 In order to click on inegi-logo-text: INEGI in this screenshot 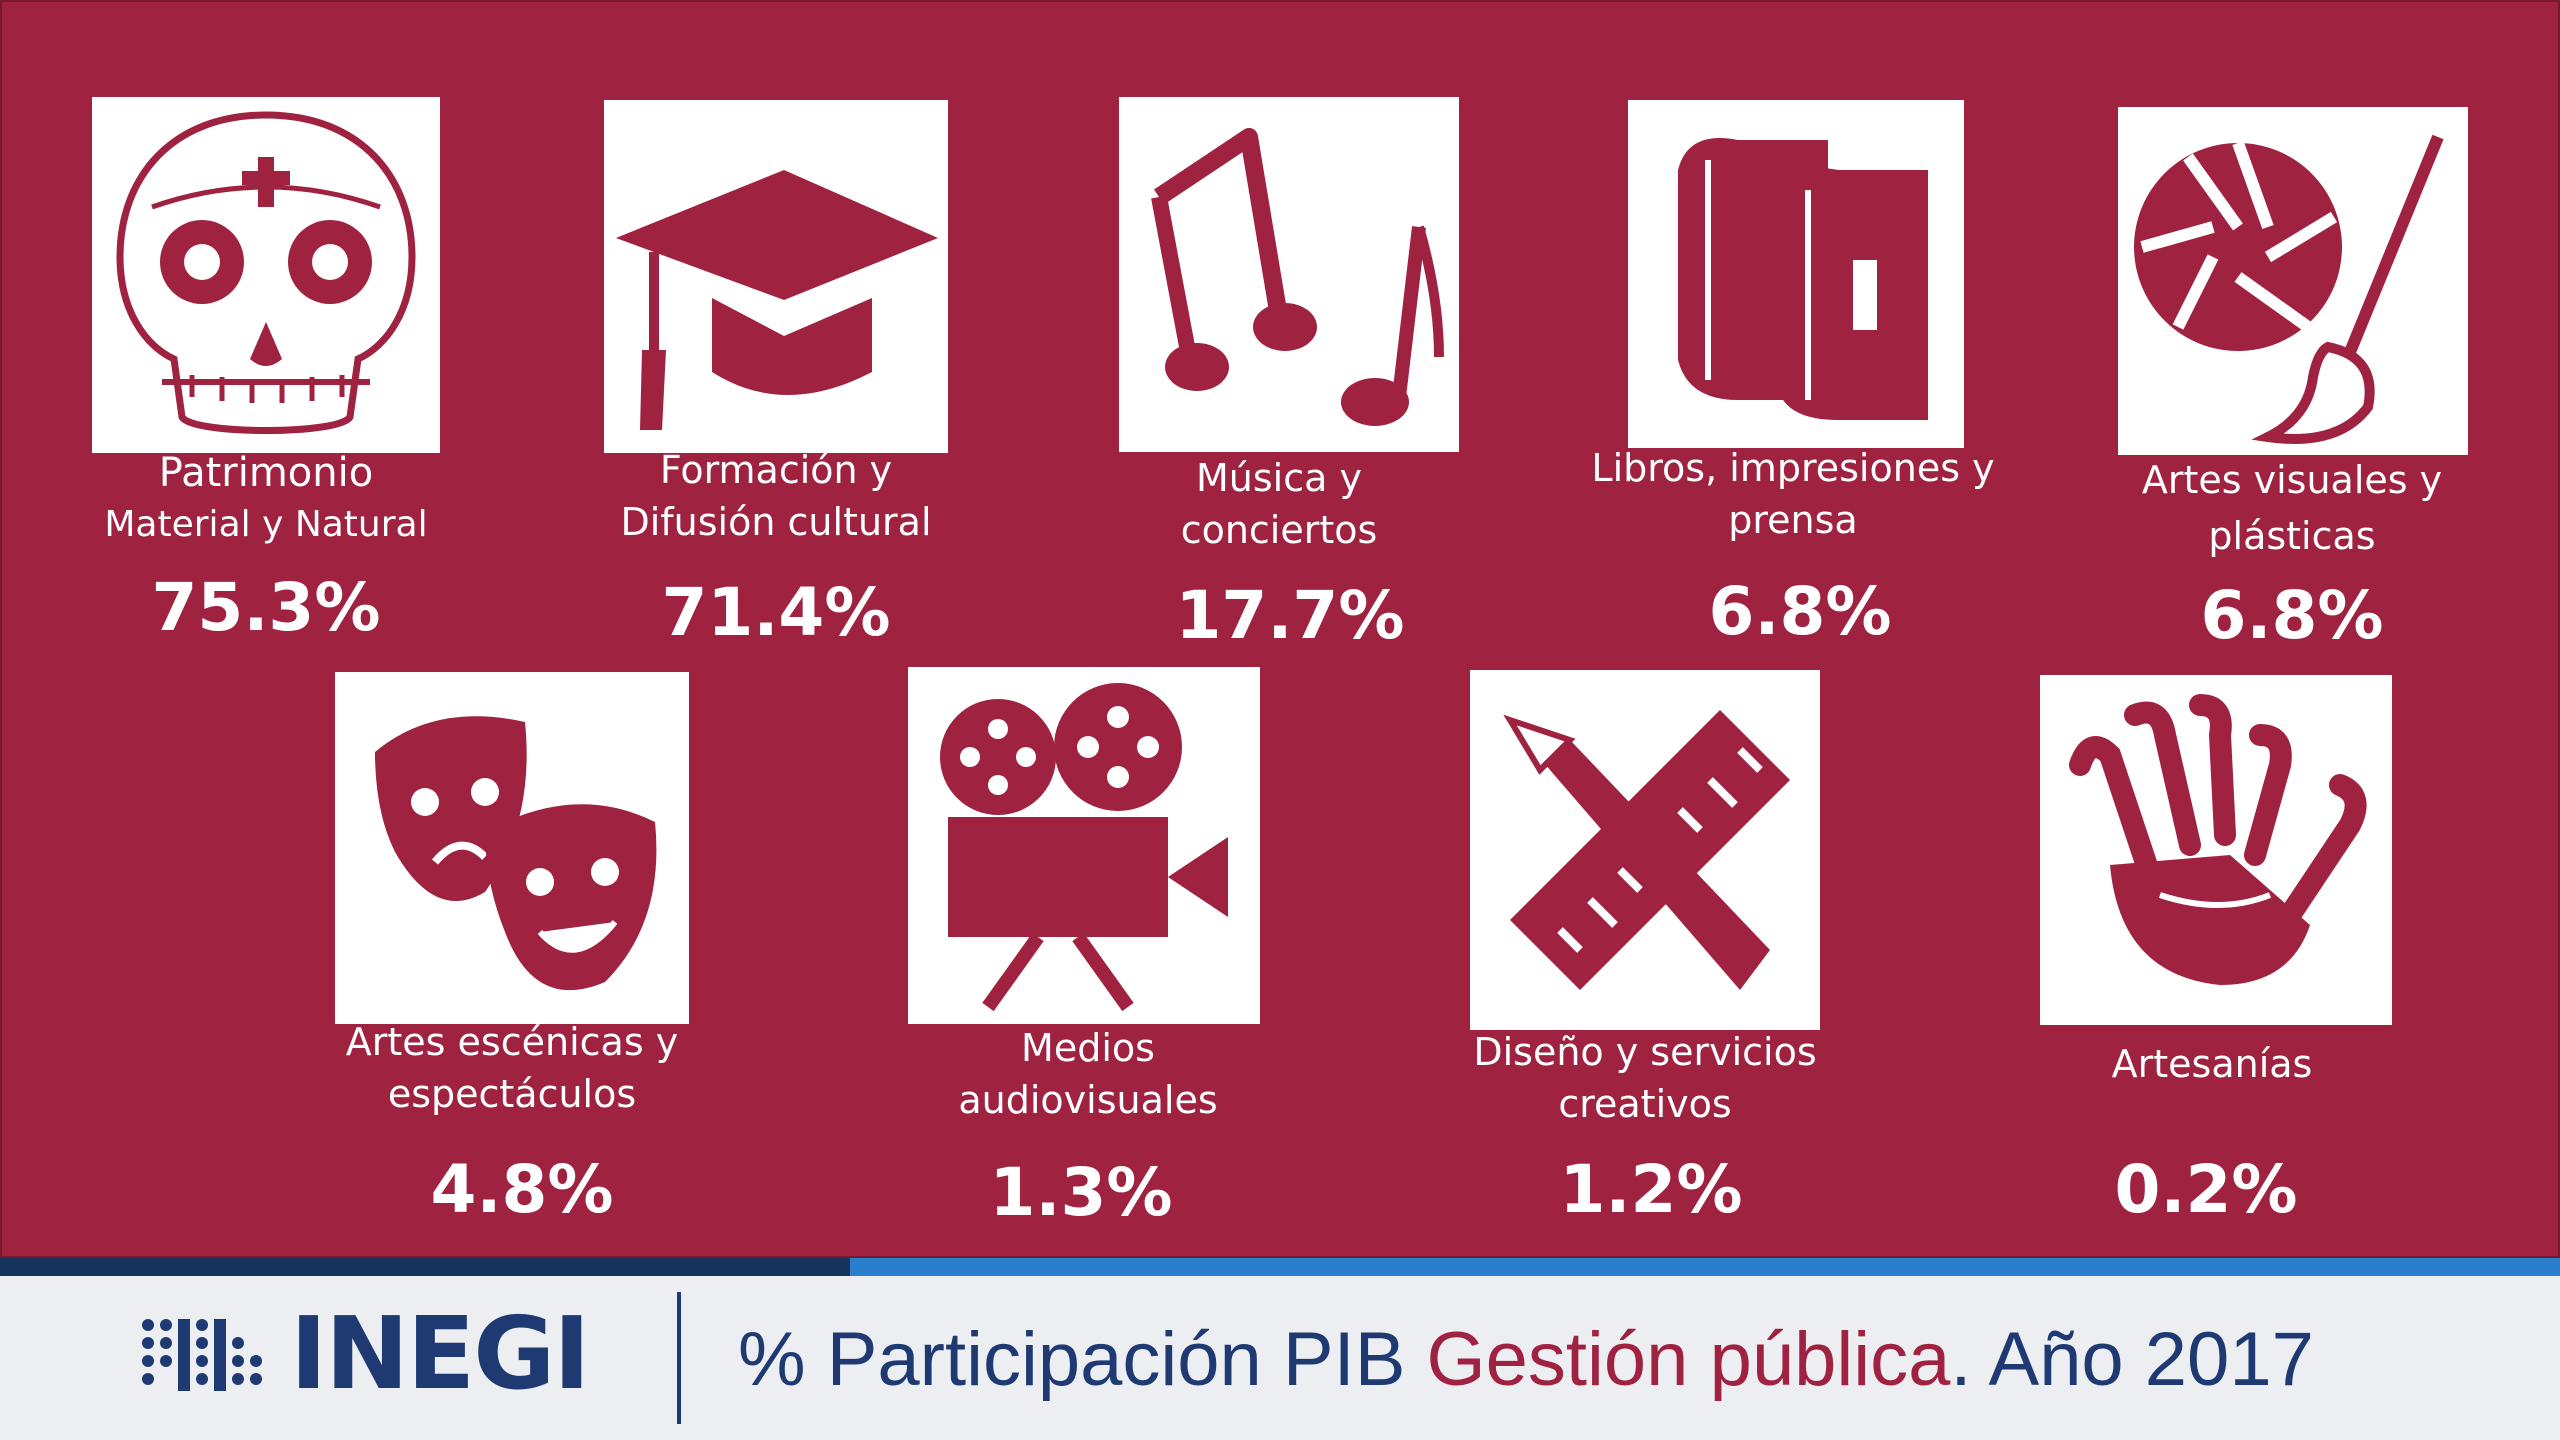, I will do `click(440, 1353)`.